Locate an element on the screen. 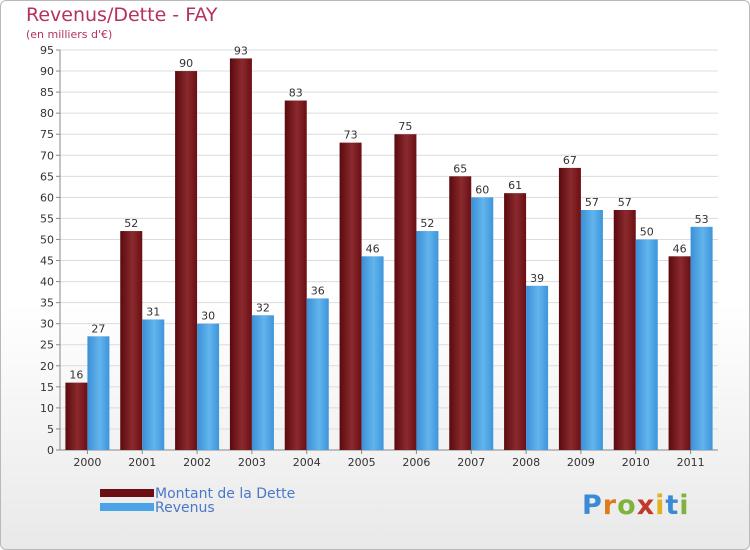 Image resolution: width=750 pixels, height=550 pixels. data-label-revenus: 53 is located at coordinates (702, 219).